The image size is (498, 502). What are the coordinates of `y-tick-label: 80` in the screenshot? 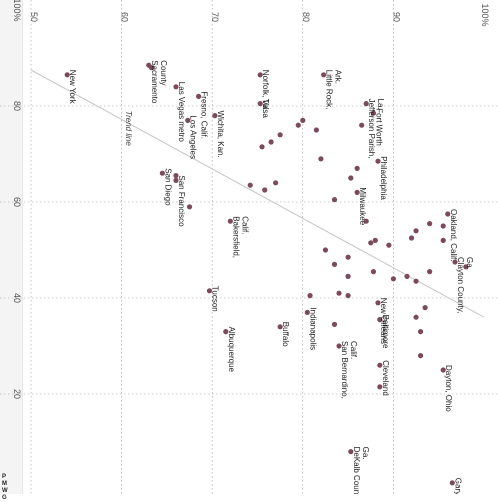 It's located at (306, 17).